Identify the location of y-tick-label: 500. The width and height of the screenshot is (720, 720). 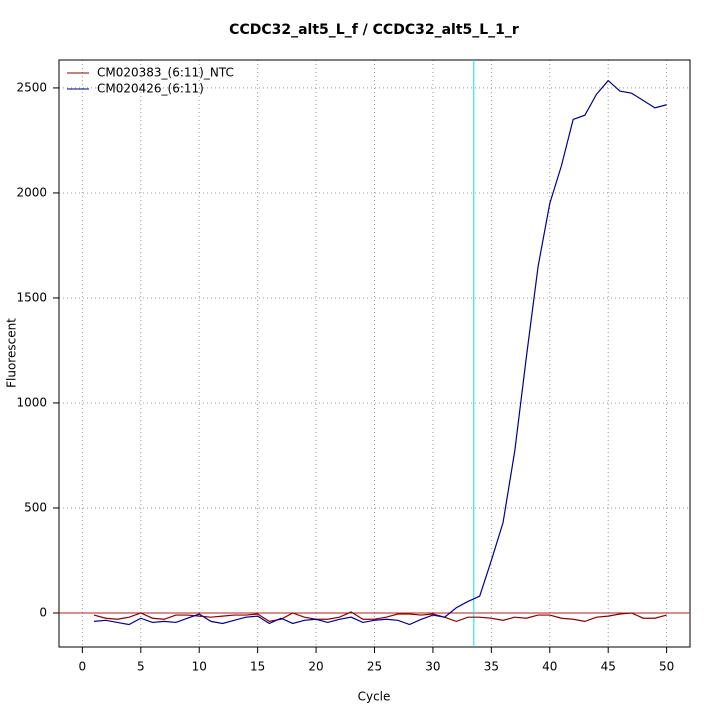
(35, 507).